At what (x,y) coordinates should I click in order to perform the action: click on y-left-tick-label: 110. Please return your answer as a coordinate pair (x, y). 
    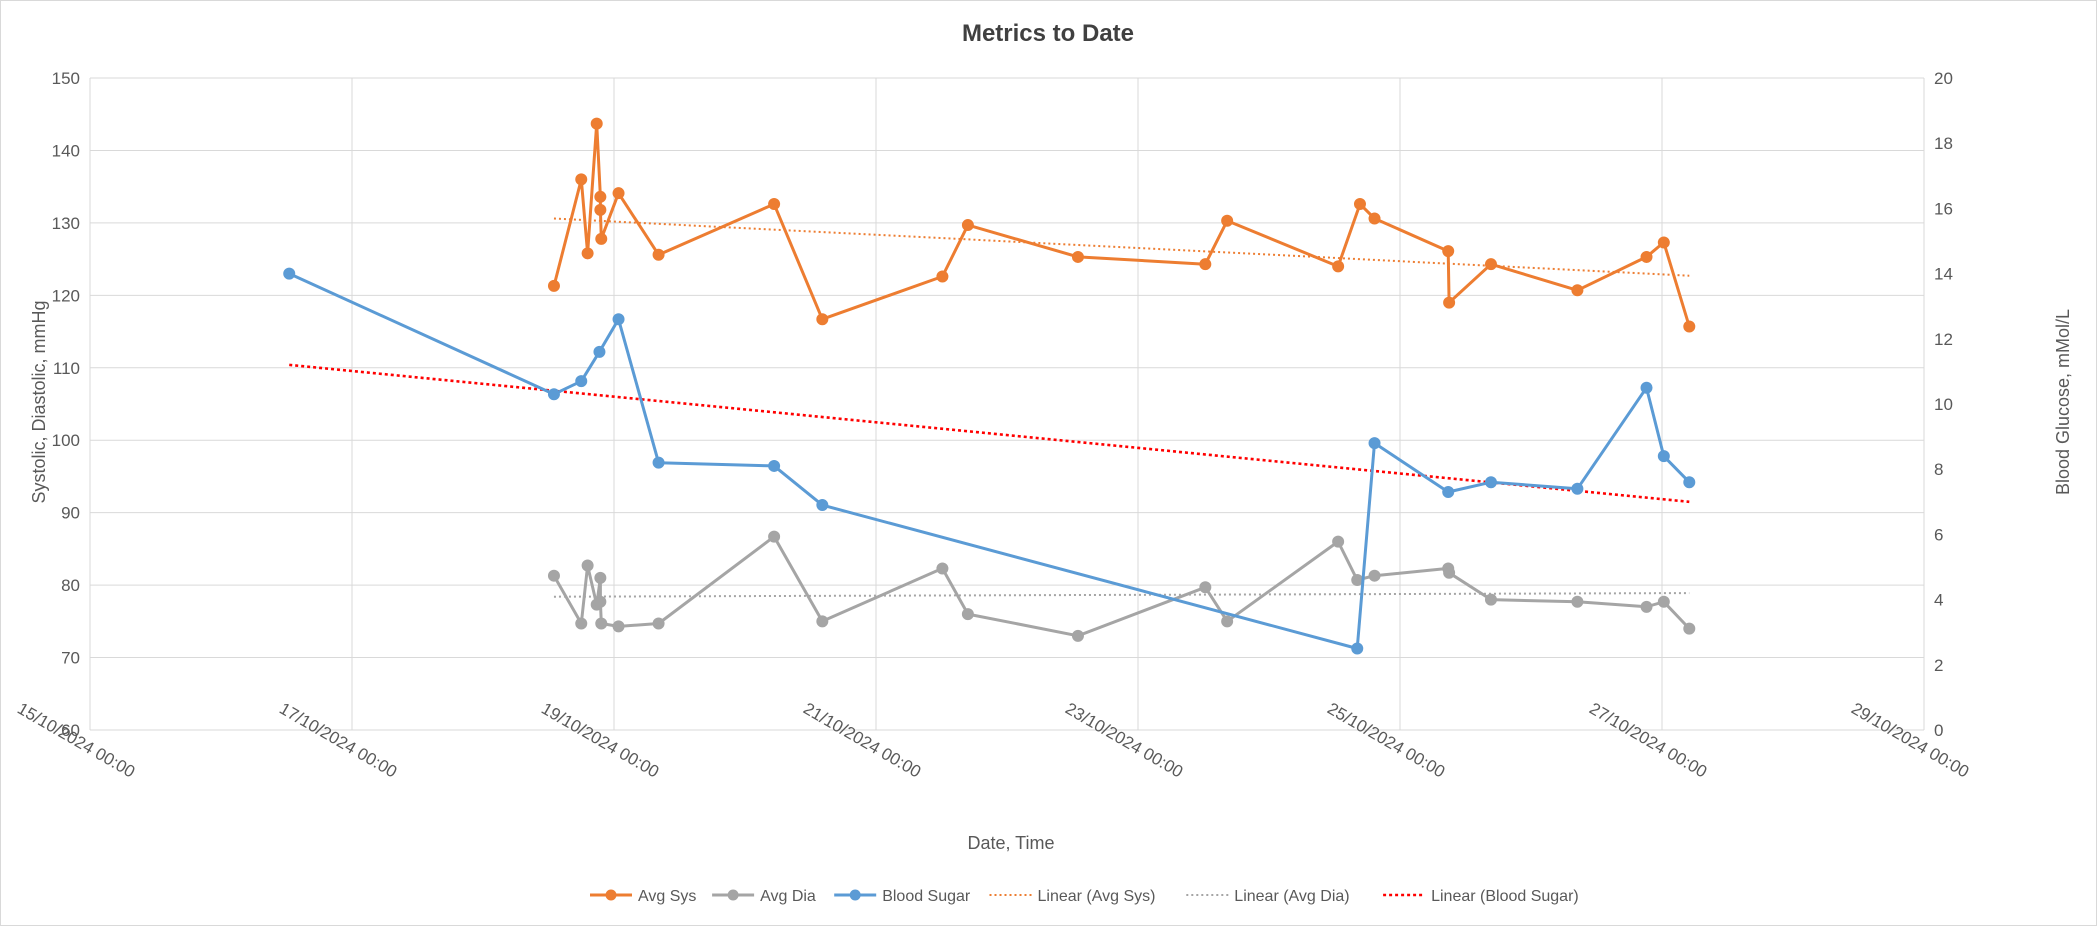
    Looking at the image, I should click on (66, 368).